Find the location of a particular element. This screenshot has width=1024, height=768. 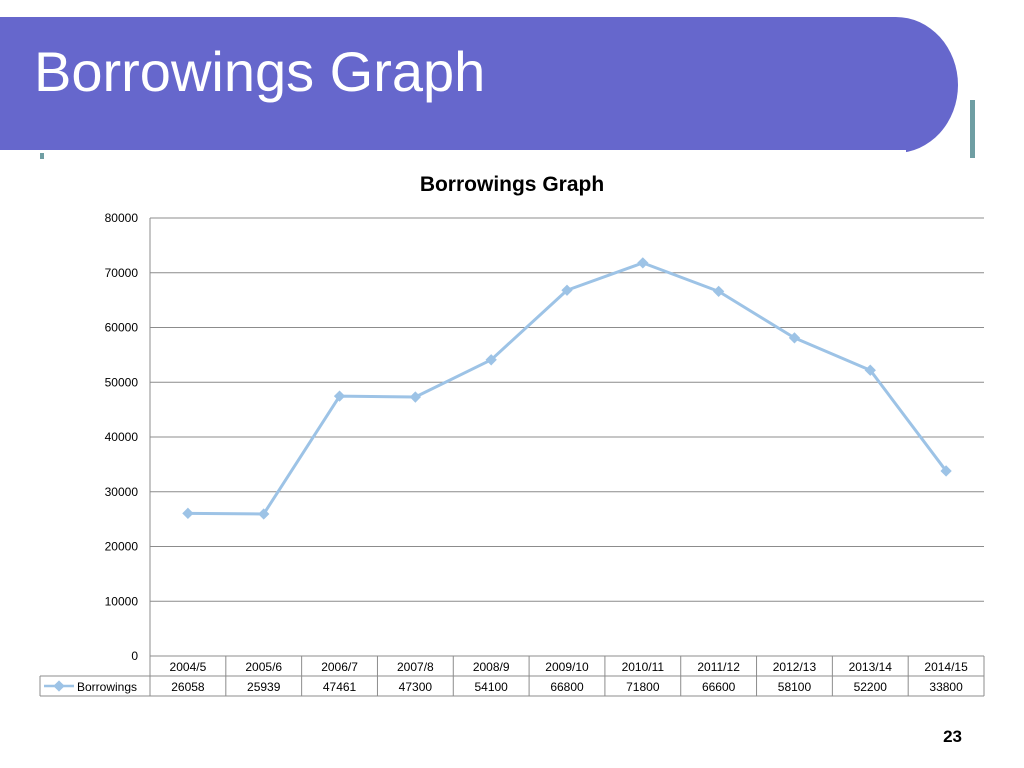

slide-title: Borrowings Graph is located at coordinates (260, 71).